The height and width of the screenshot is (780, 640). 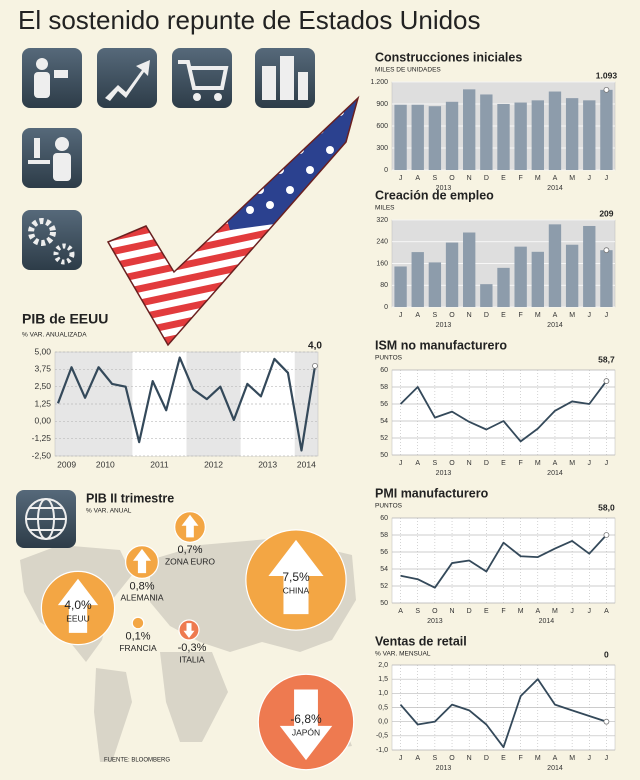 What do you see at coordinates (384, 569) in the screenshot?
I see `y-tick-label: 54` at bounding box center [384, 569].